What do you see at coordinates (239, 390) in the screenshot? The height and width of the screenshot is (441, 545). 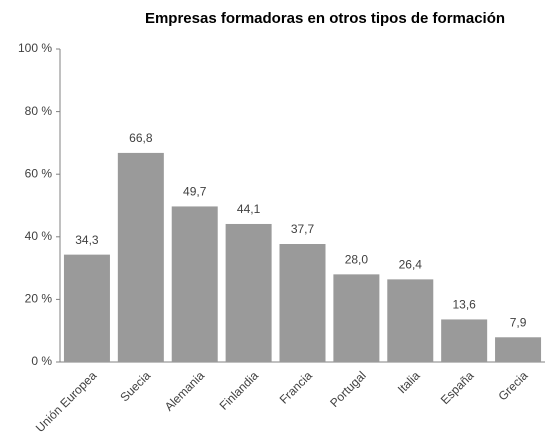 I see `x-tick-label: Finlandia` at bounding box center [239, 390].